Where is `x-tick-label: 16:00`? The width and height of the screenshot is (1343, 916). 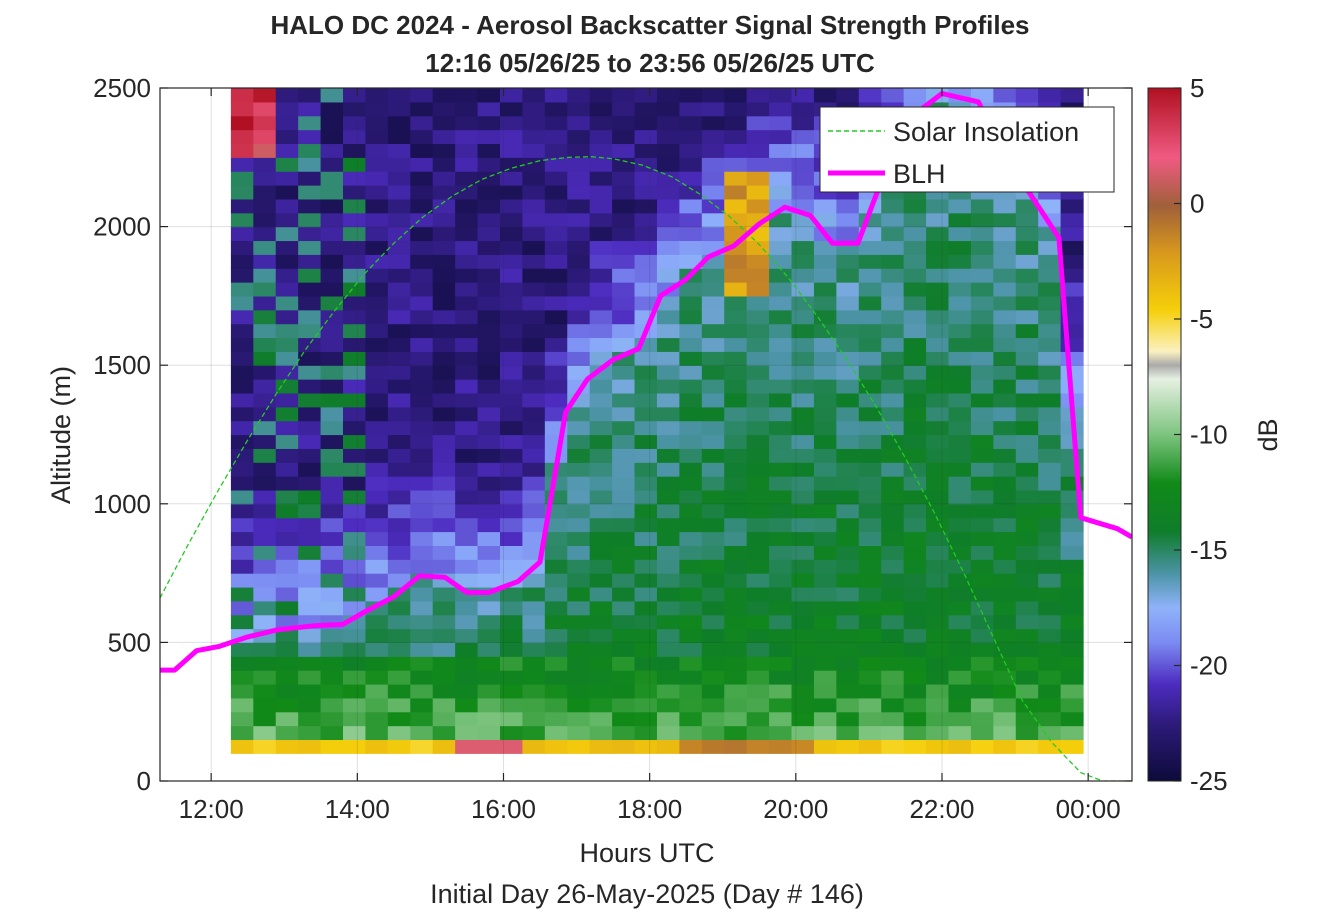
x-tick-label: 16:00 is located at coordinates (503, 809).